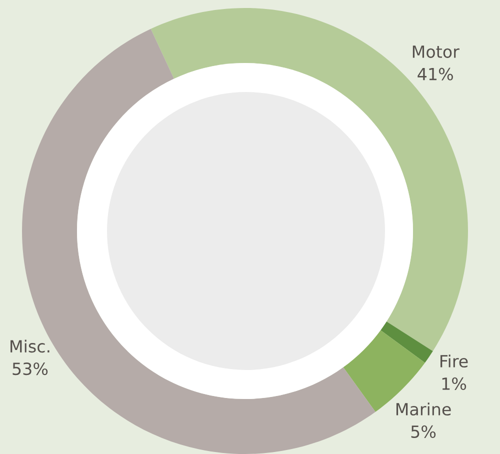 The width and height of the screenshot is (500, 454). I want to click on slice-label: Motor, so click(436, 52).